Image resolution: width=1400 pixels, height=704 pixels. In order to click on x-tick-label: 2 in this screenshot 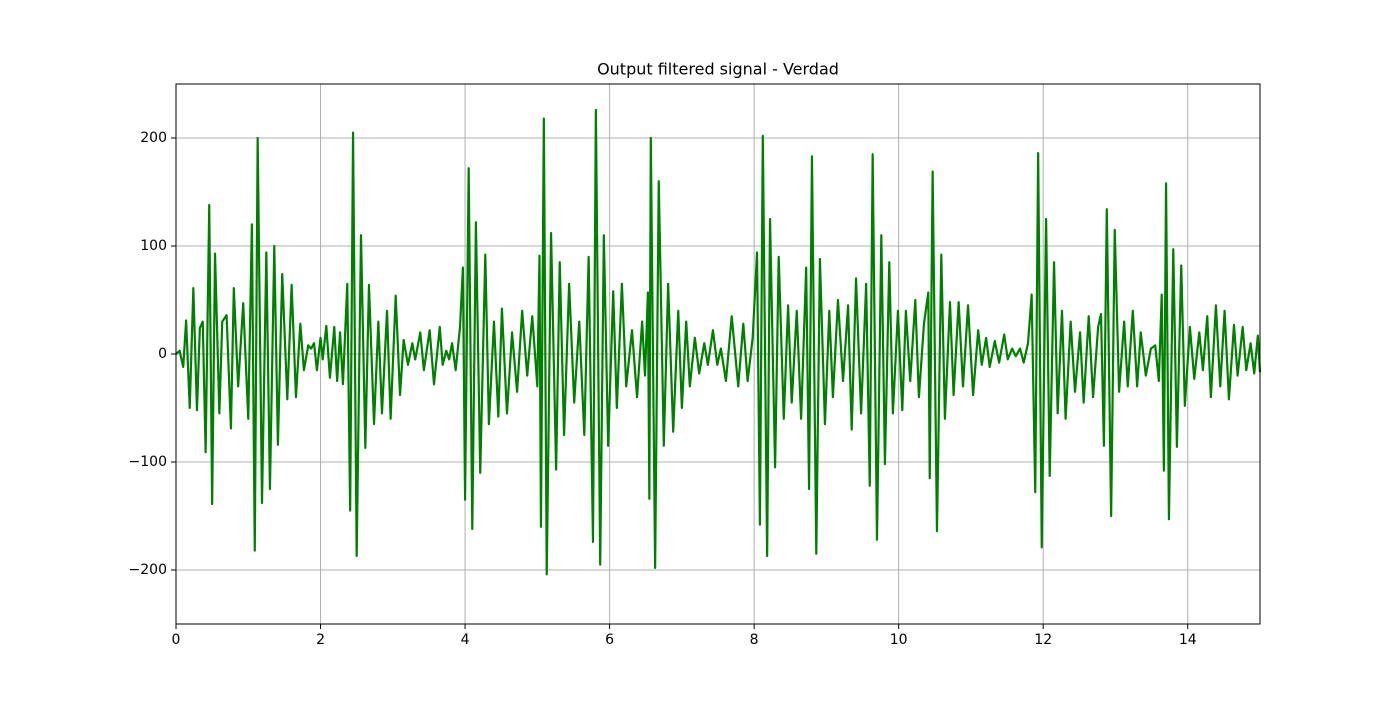, I will do `click(320, 640)`.